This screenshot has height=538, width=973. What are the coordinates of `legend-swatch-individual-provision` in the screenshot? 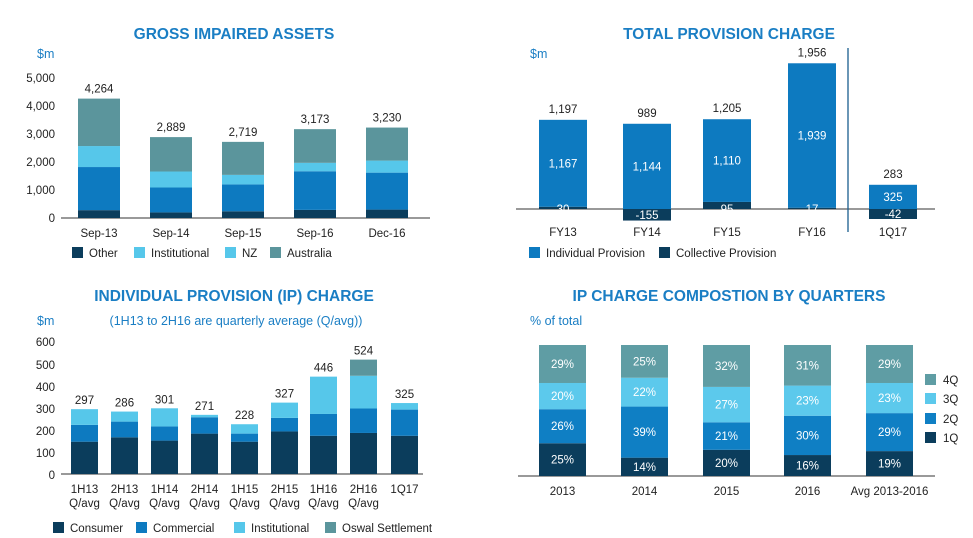 It's located at (534, 252).